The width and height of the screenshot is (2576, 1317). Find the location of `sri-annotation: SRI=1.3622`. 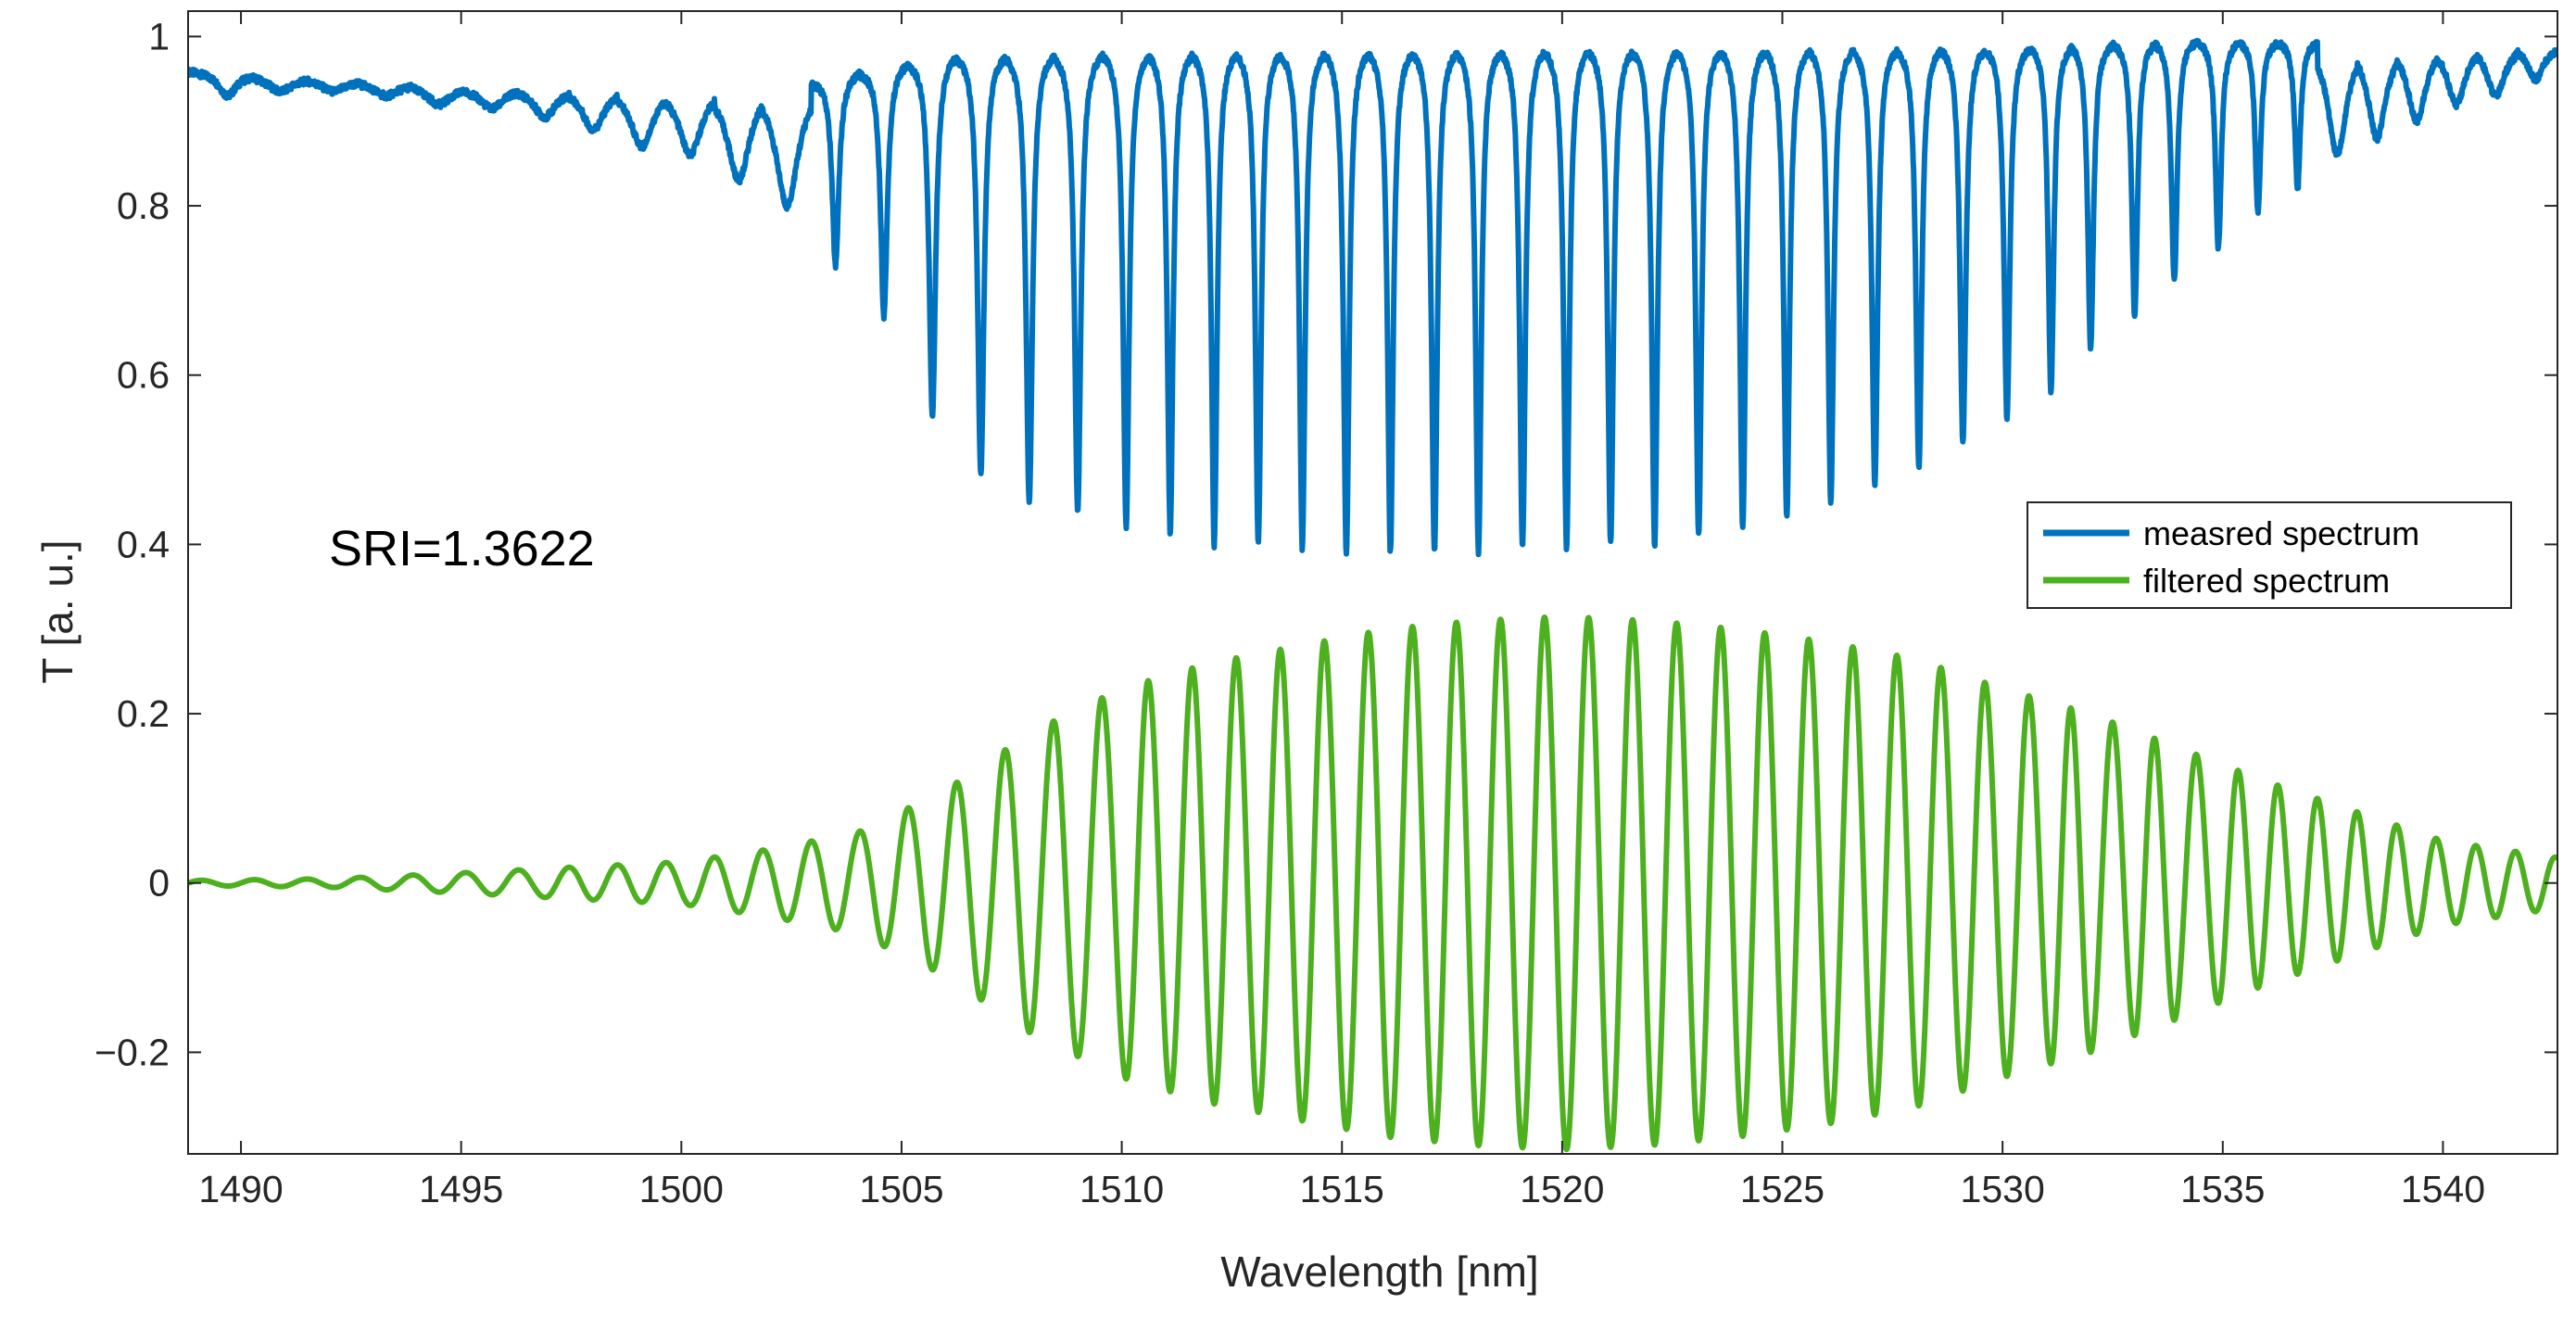

sri-annotation: SRI=1.3622 is located at coordinates (462, 548).